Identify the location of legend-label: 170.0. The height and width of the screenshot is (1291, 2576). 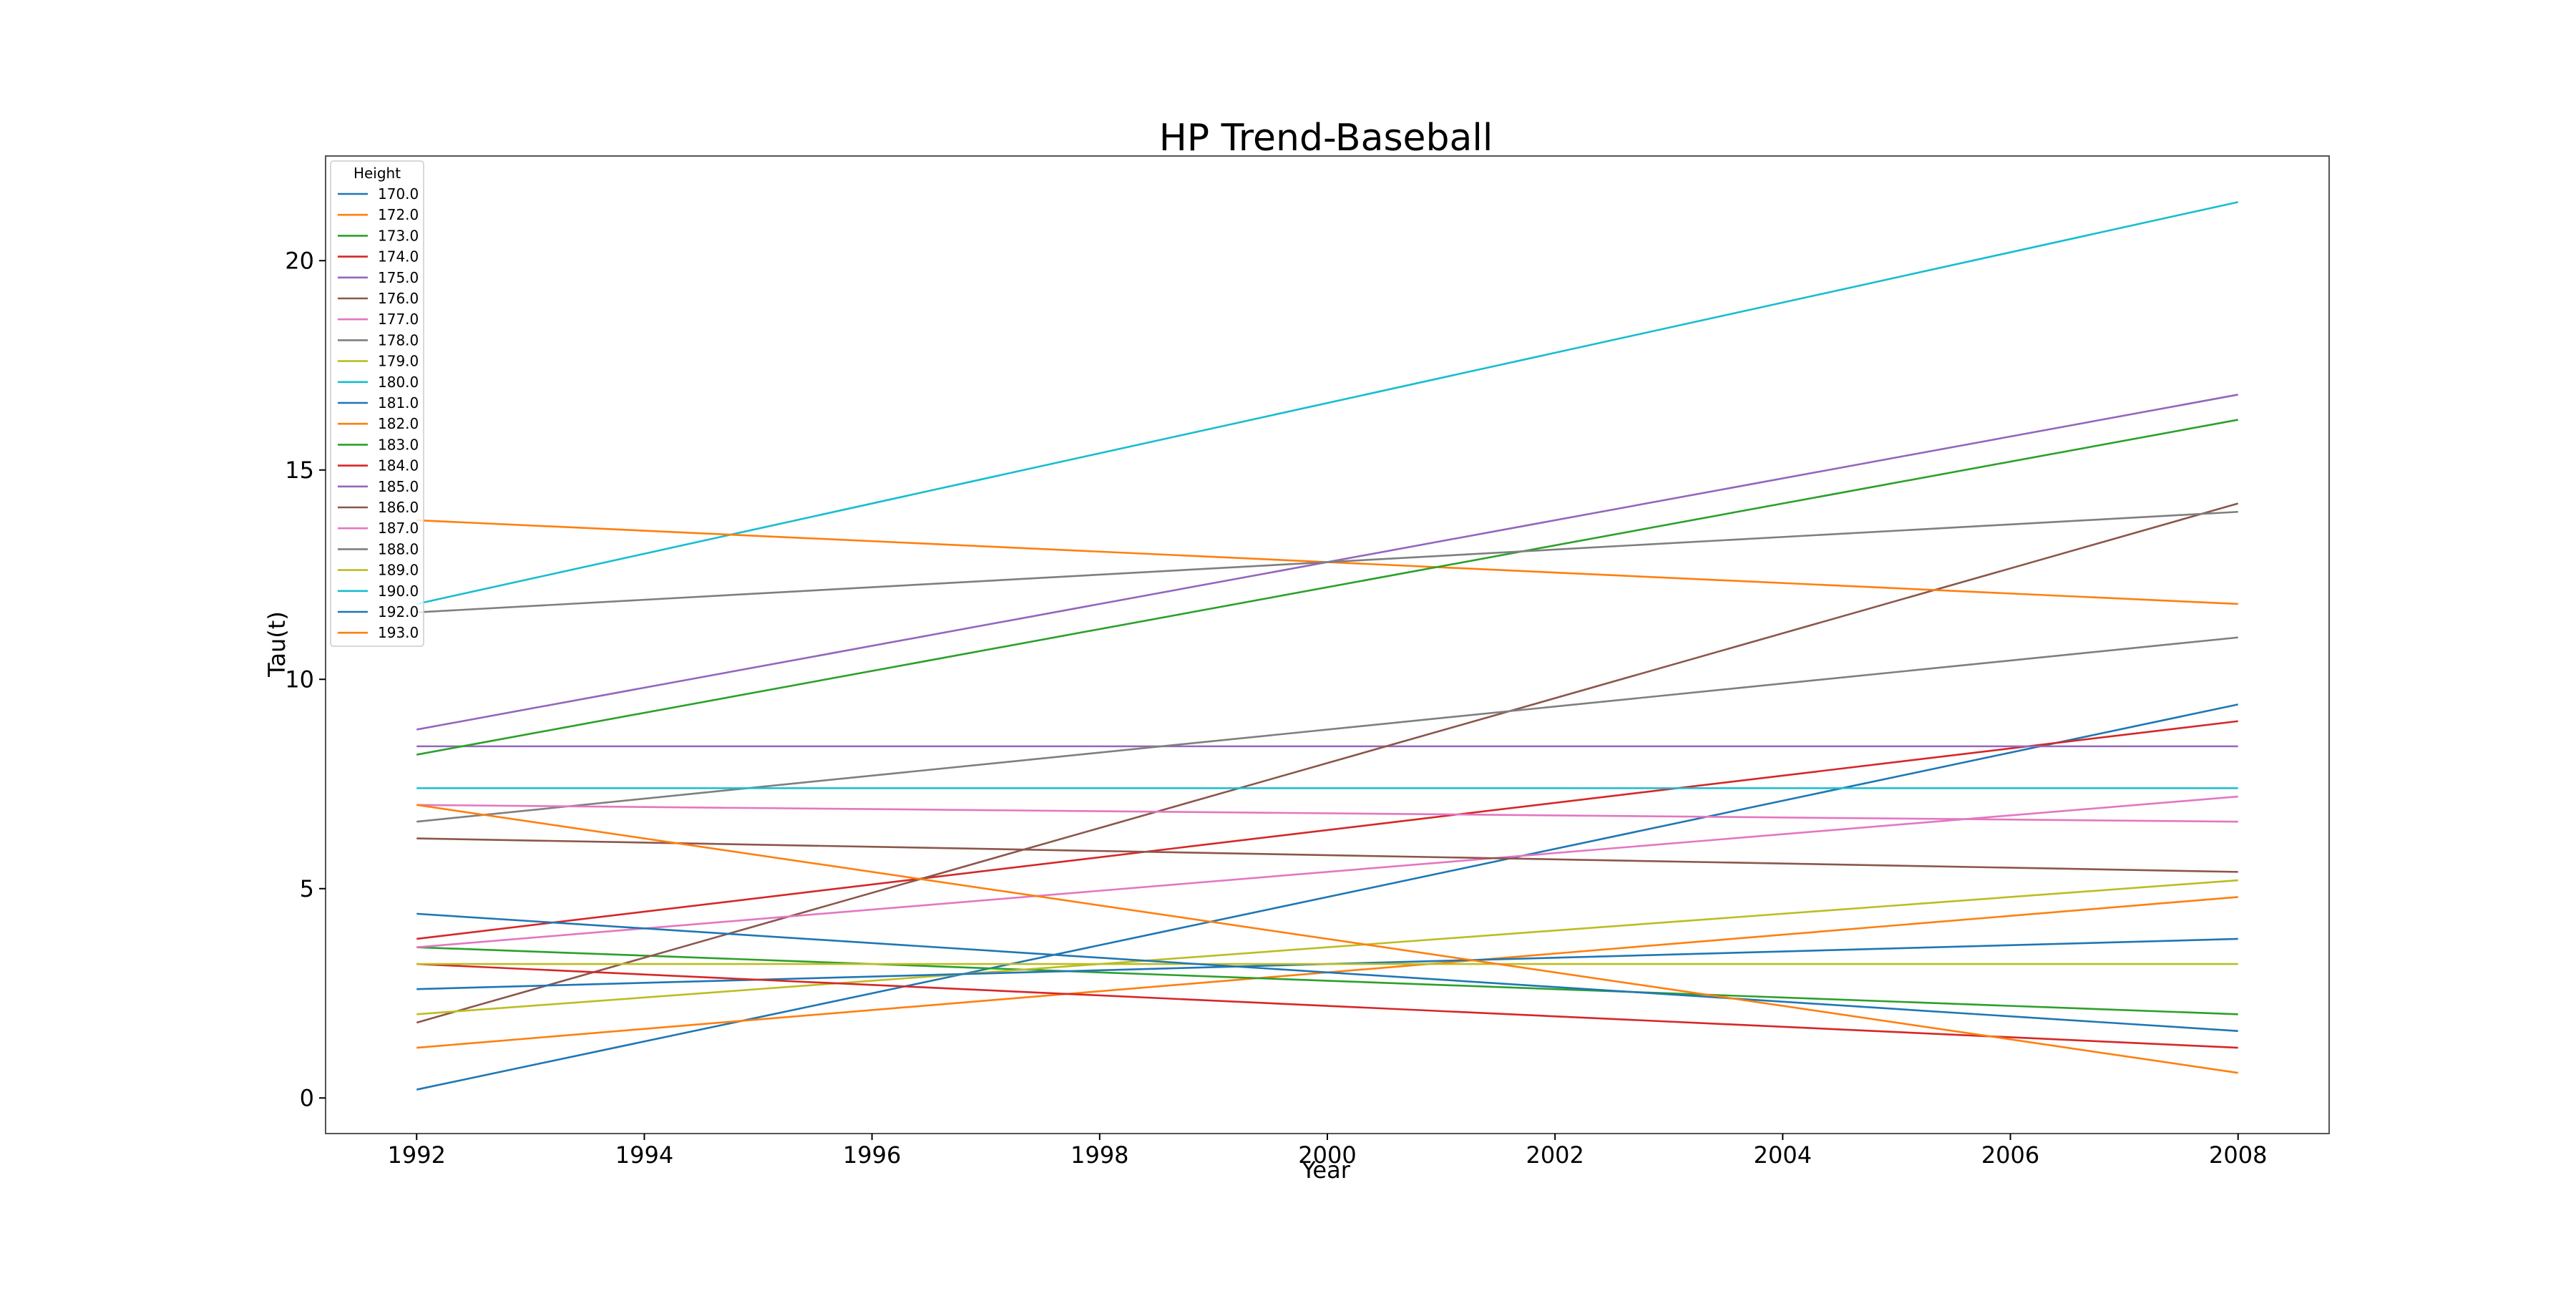
(398, 194).